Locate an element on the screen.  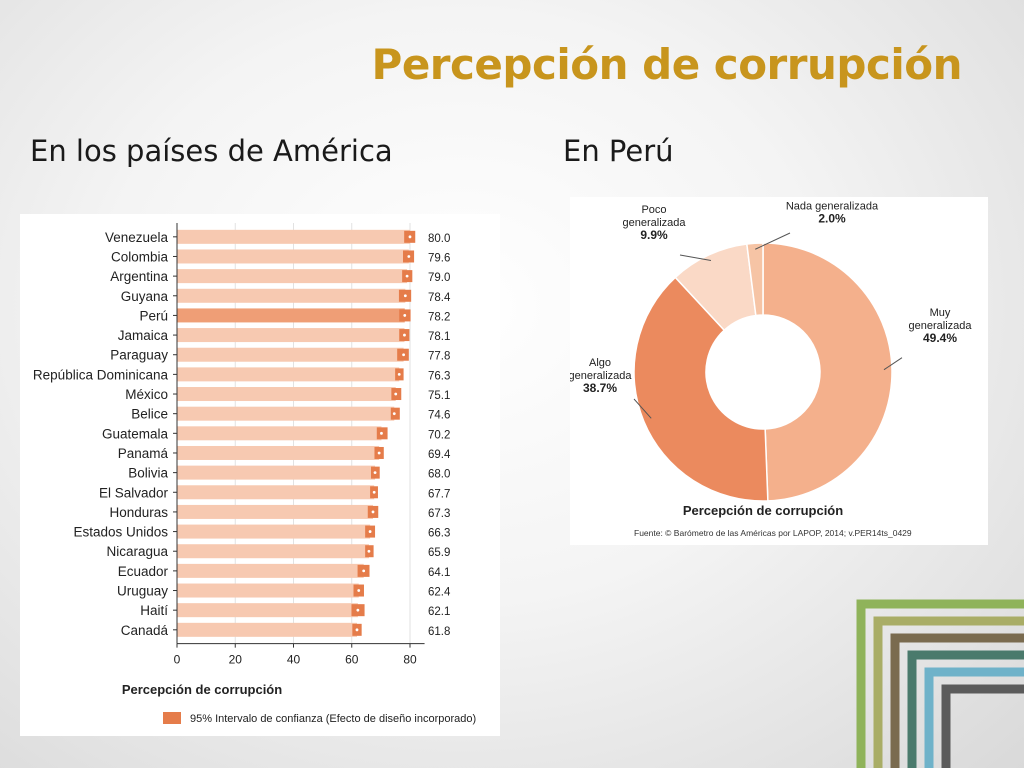
category-label: Paraguay is located at coordinates (139, 355).